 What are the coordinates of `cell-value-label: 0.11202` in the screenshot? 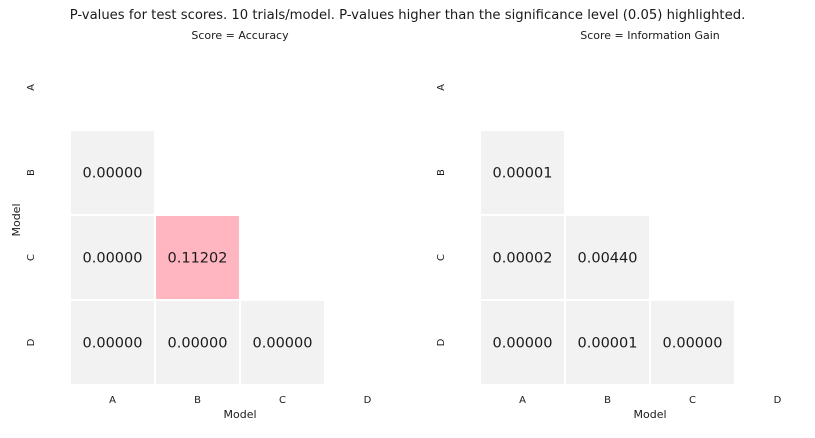 It's located at (198, 259).